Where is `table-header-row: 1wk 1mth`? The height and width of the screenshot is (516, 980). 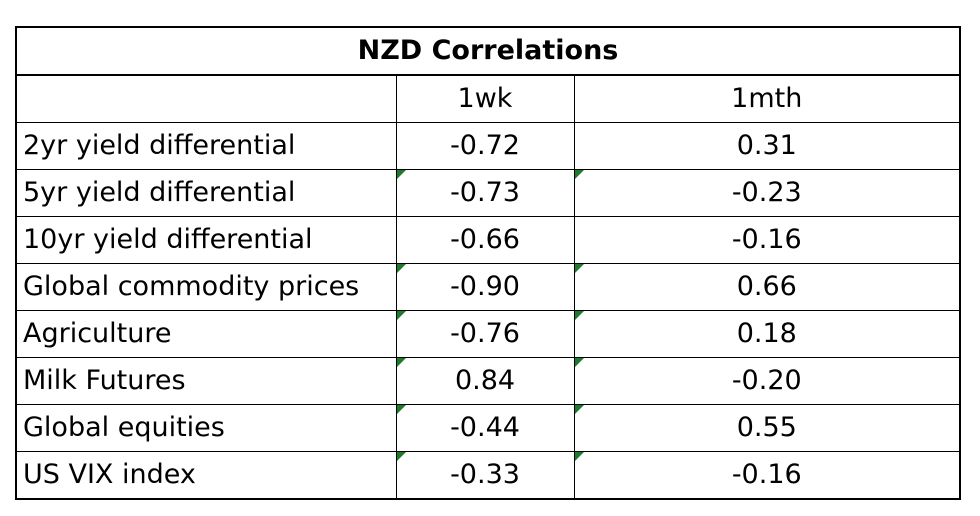
table-header-row: 1wk 1mth is located at coordinates (488, 98).